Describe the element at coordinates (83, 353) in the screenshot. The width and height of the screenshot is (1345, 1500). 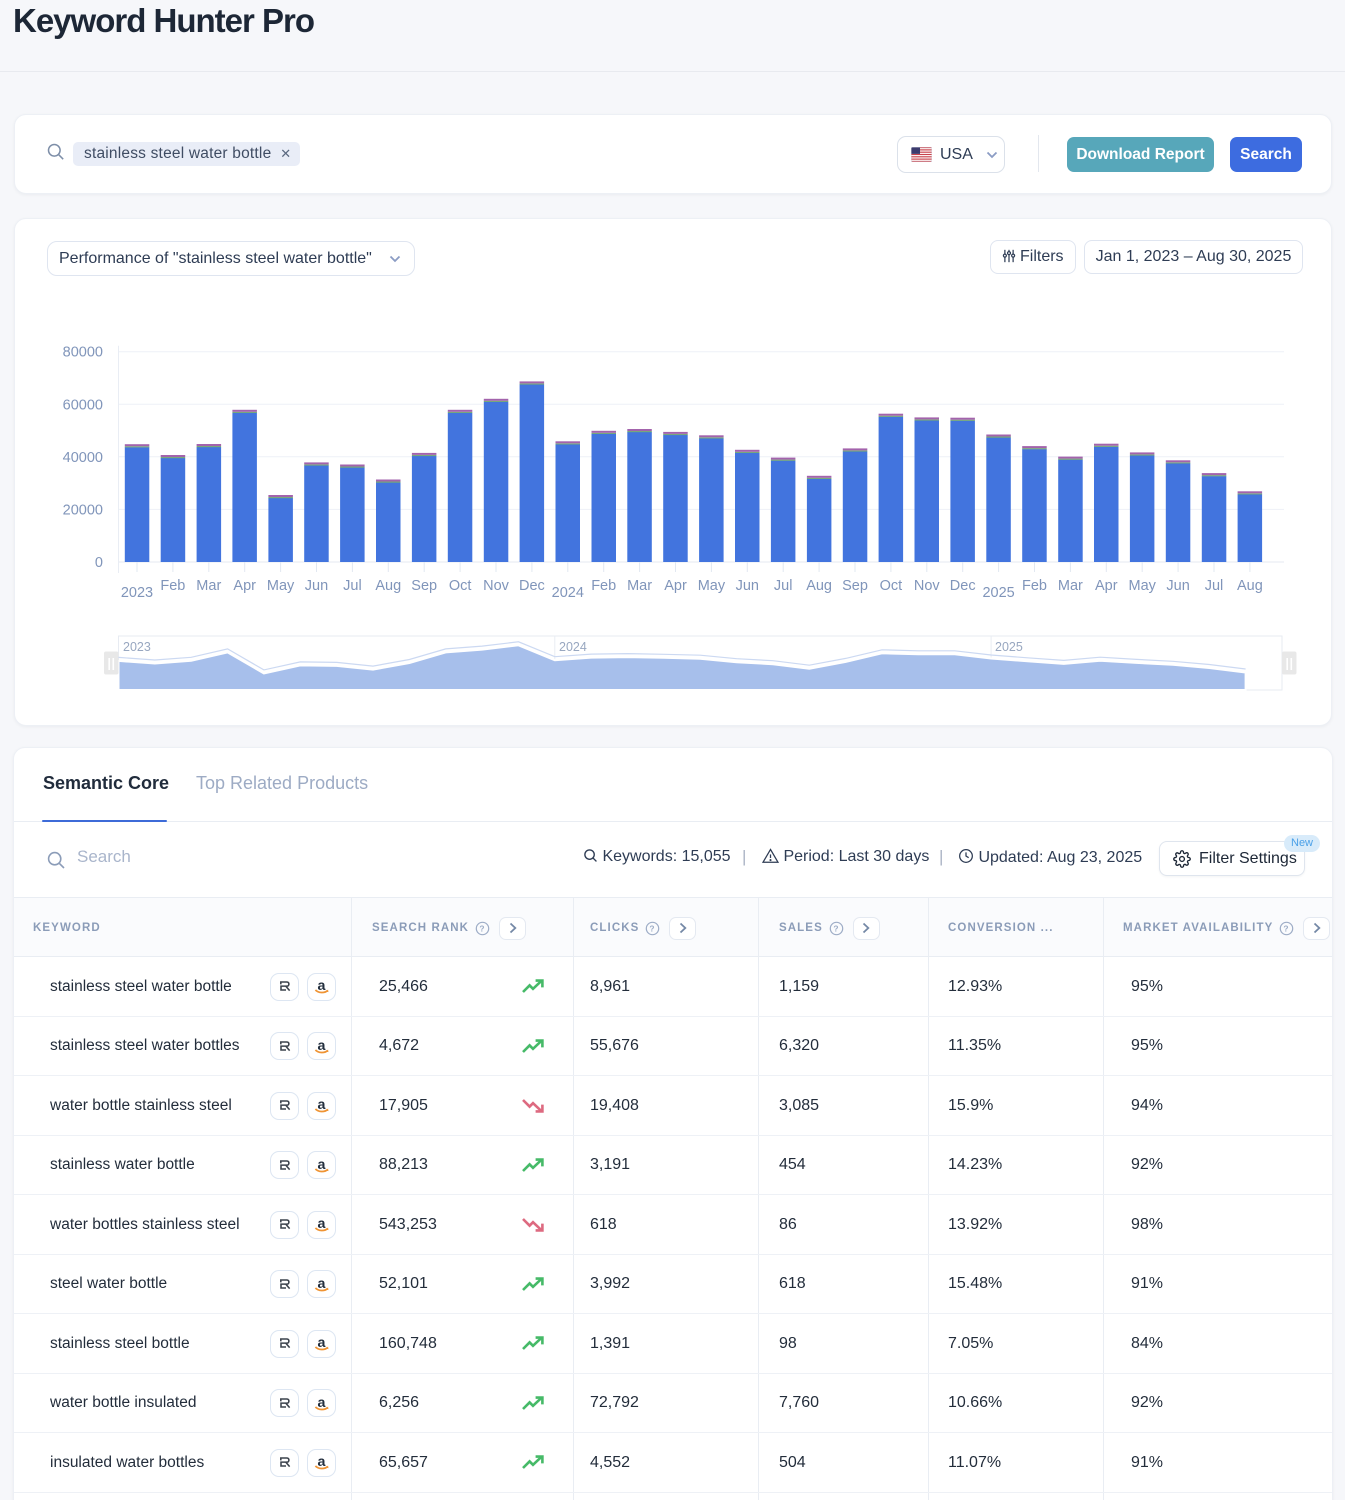
I see `svg-text: 80000` at that location.